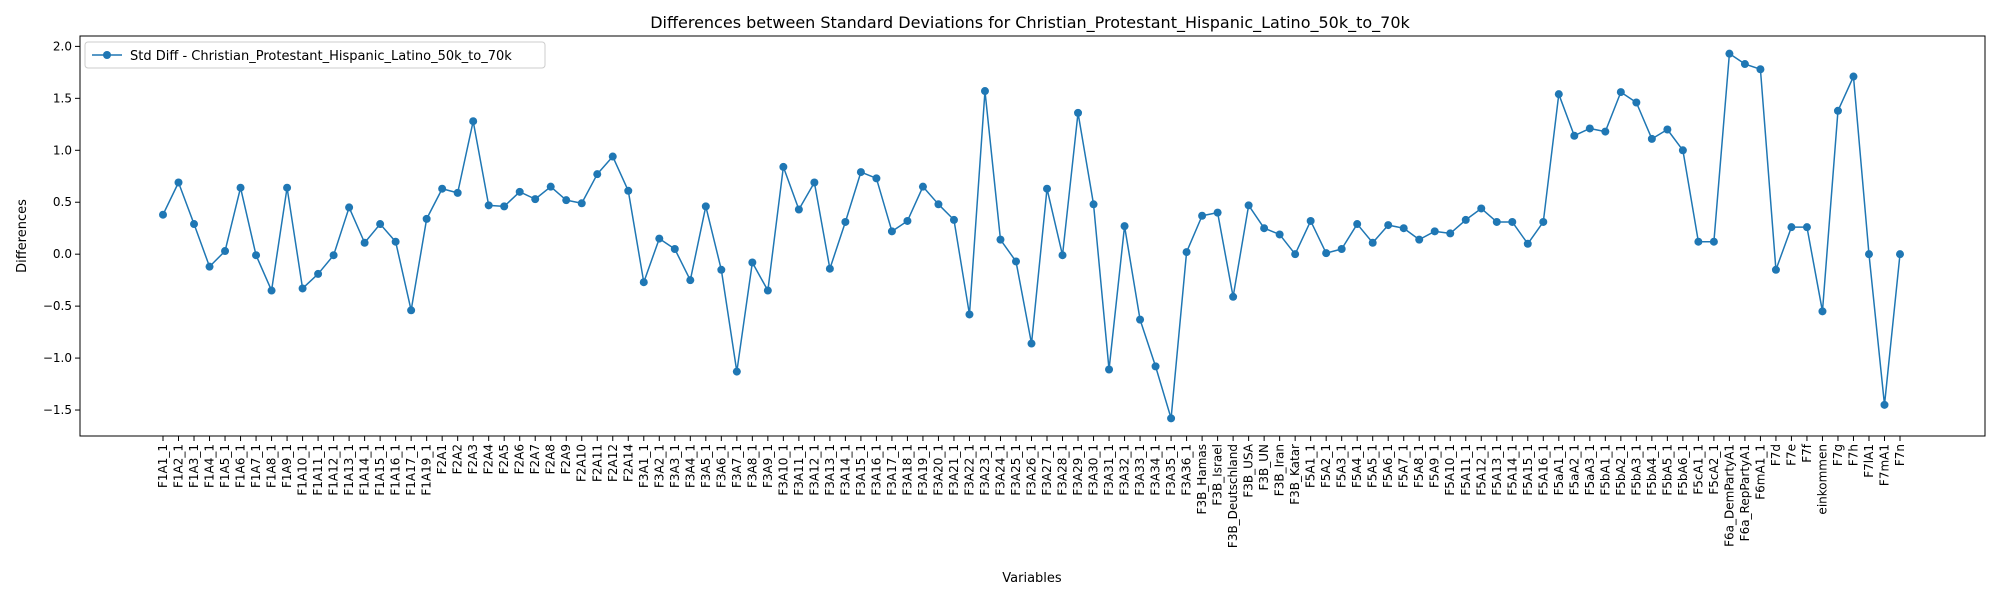 This screenshot has width=2000, height=600. I want to click on x-tick-label: F3A22_1, so click(969, 470).